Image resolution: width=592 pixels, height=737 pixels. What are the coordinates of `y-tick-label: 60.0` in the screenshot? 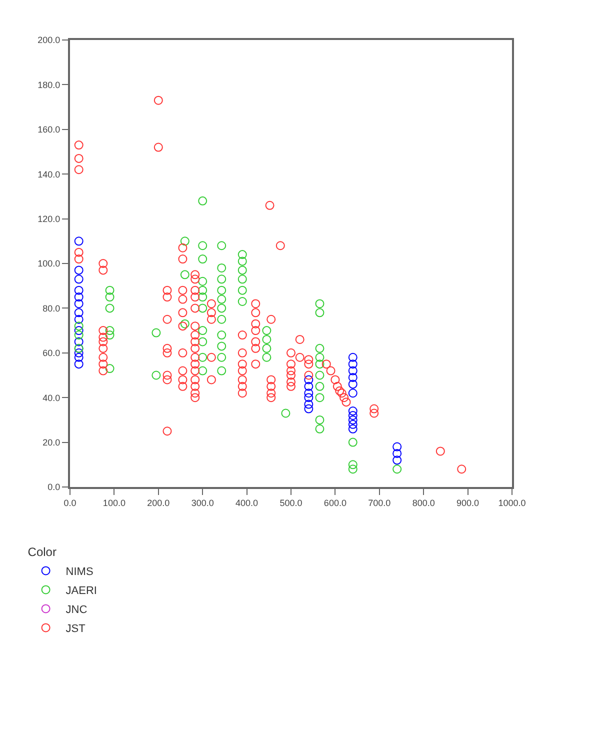 It's located at (51, 353).